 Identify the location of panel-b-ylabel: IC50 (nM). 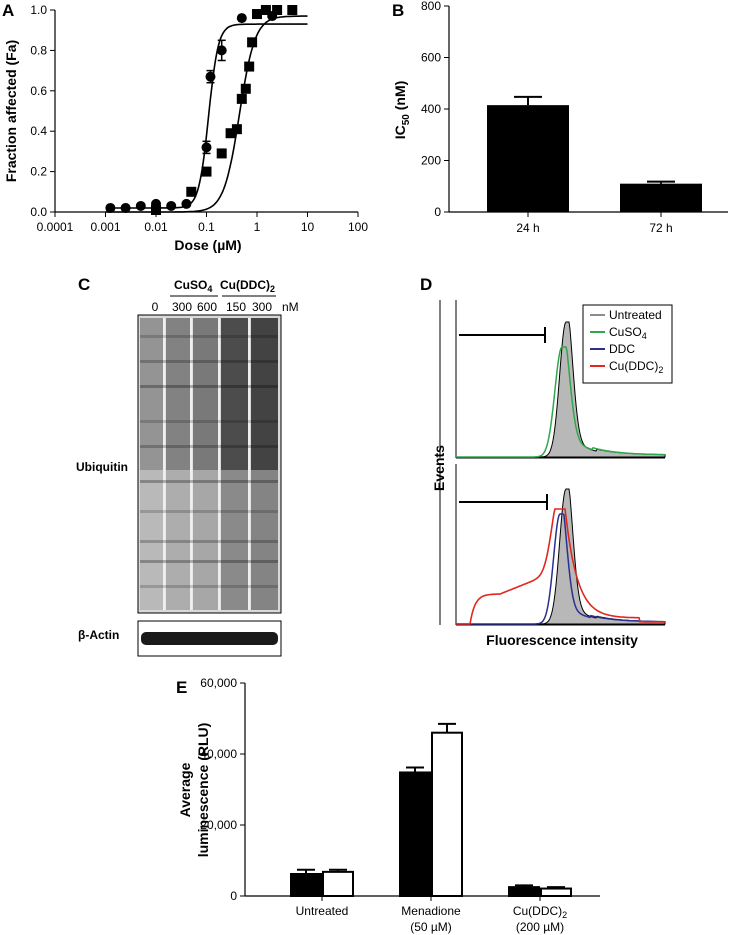
(402, 110).